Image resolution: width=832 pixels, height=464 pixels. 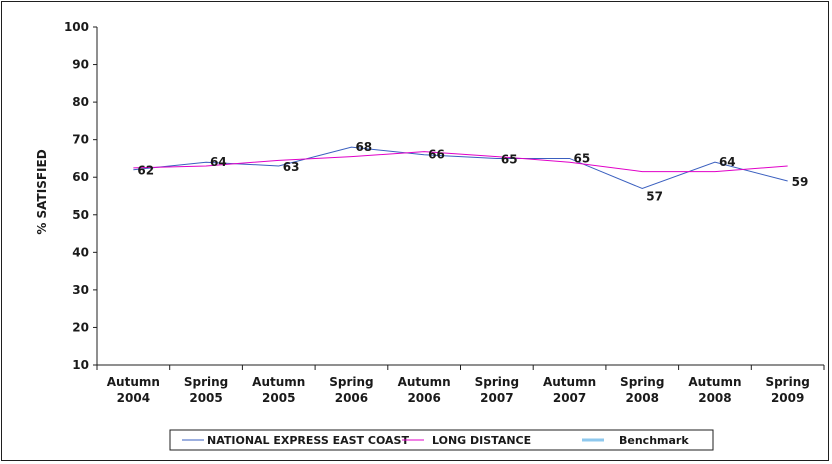 I want to click on data-label: 57, so click(x=654, y=196).